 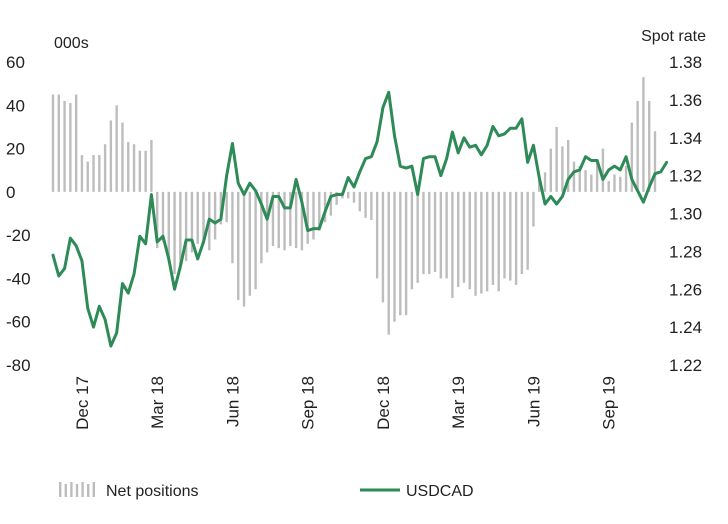 I want to click on x-tick-label: Jun 19, so click(x=533, y=401).